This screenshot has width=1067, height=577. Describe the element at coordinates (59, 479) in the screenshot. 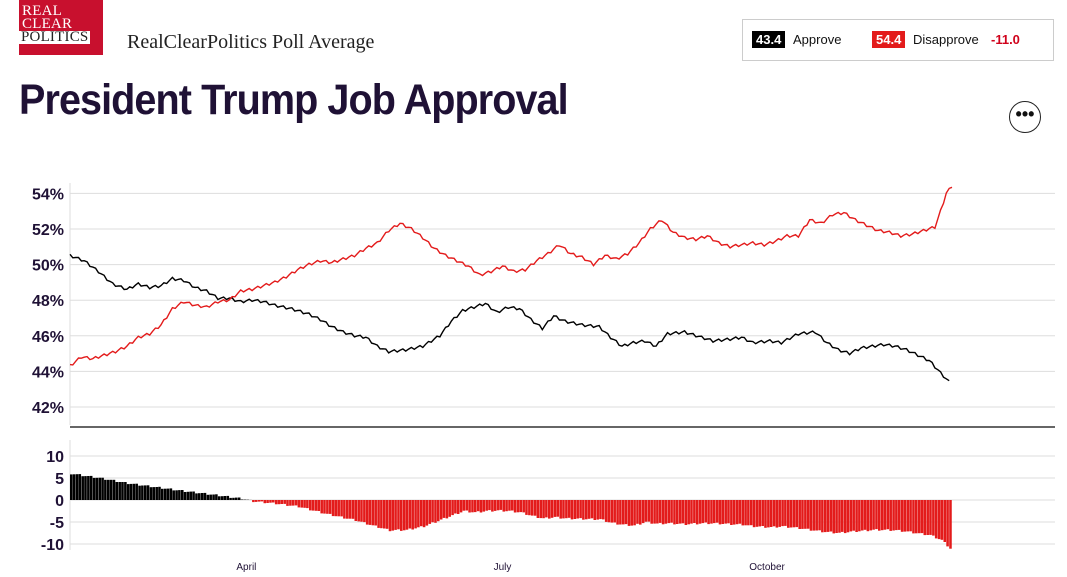

I see `spread-y-tick-label: 5` at that location.